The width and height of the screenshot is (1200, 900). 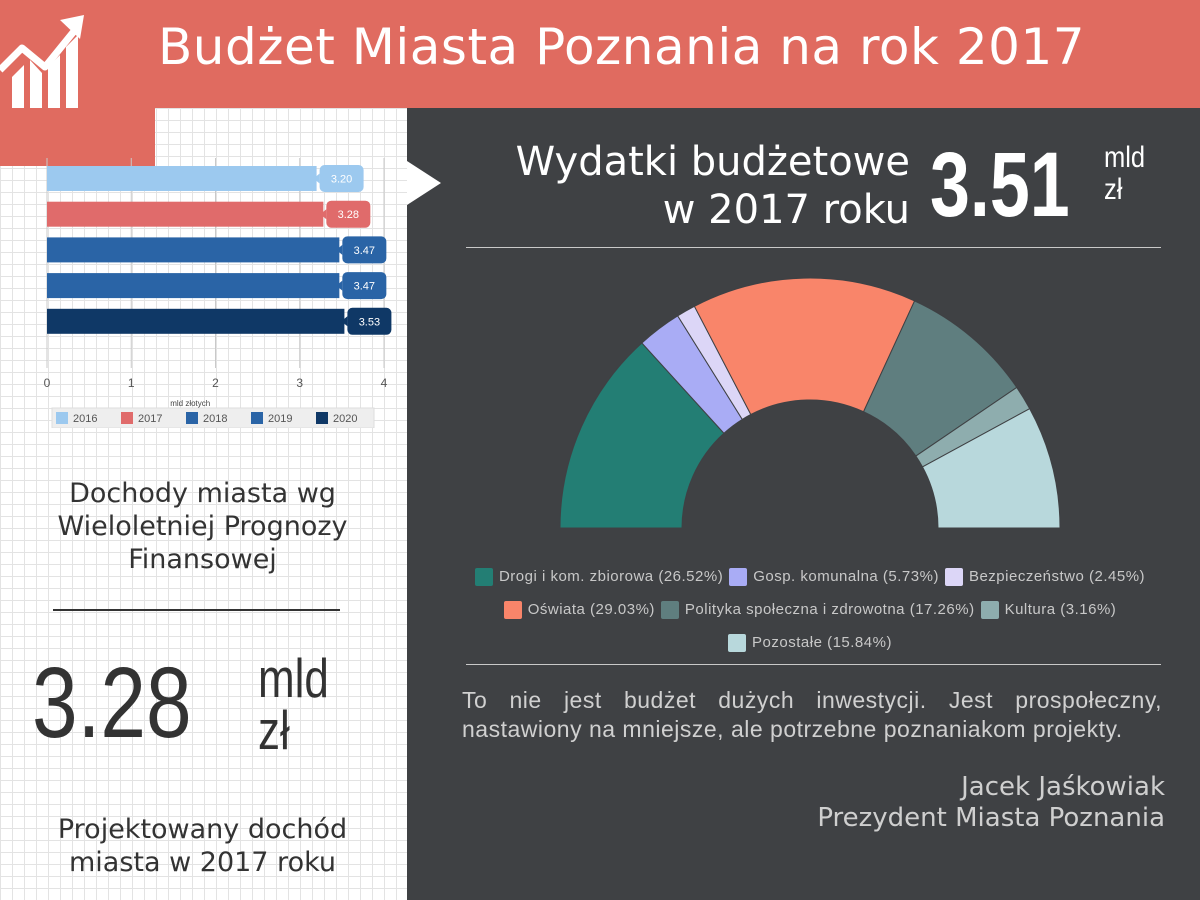 What do you see at coordinates (85, 419) in the screenshot?
I see `bar-legend-label: 2016` at bounding box center [85, 419].